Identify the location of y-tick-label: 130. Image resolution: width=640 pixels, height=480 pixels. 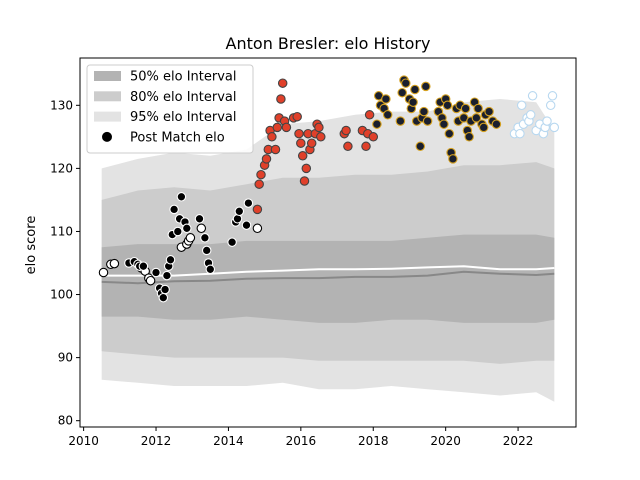
(61, 105).